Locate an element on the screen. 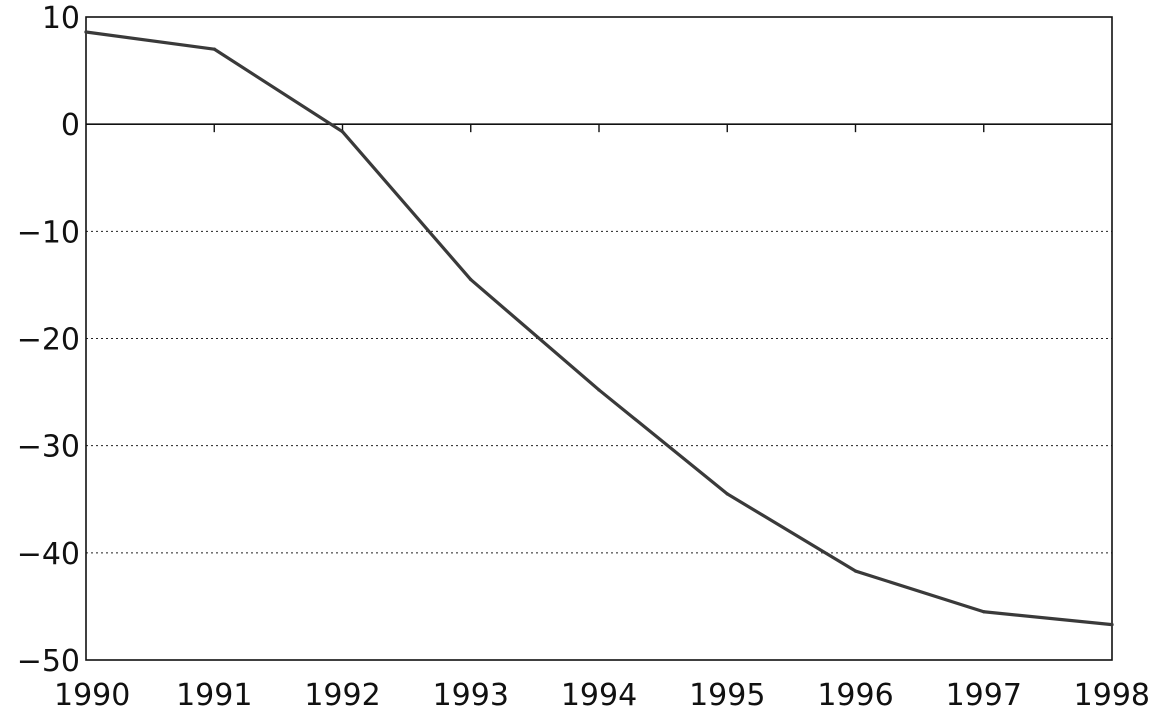 The image size is (1153, 712). y-tick-label: −10 is located at coordinates (48, 232).